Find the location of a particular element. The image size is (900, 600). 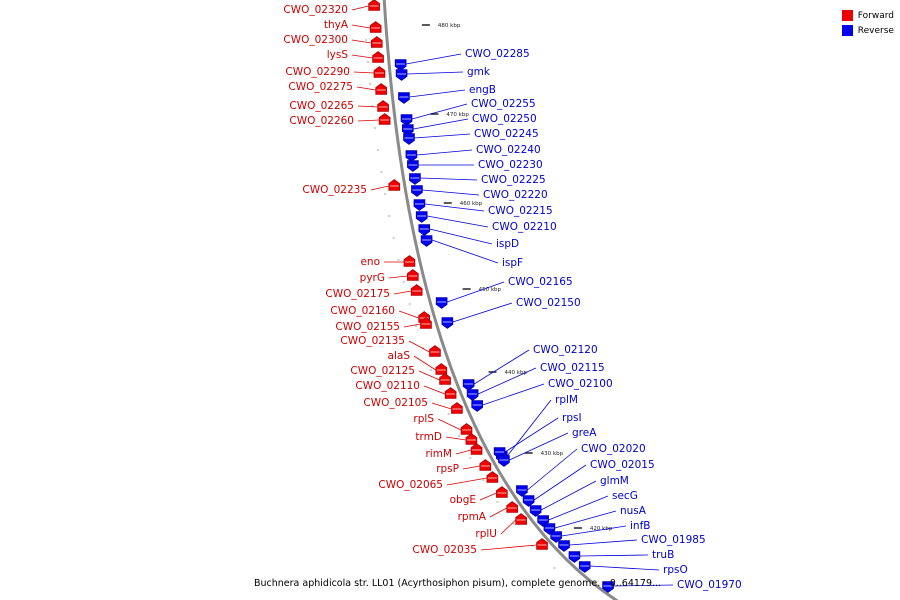

gene-label-eno: eno is located at coordinates (370, 262).